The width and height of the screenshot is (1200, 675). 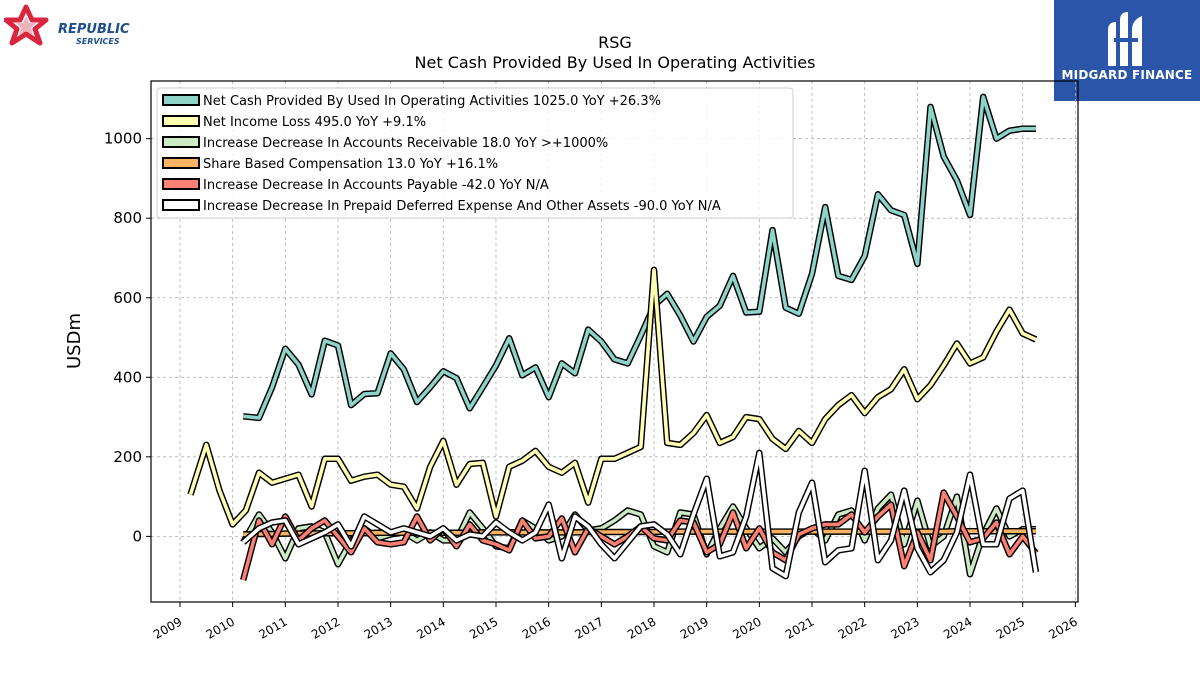 What do you see at coordinates (26, 25) in the screenshot?
I see `republic-star-icon` at bounding box center [26, 25].